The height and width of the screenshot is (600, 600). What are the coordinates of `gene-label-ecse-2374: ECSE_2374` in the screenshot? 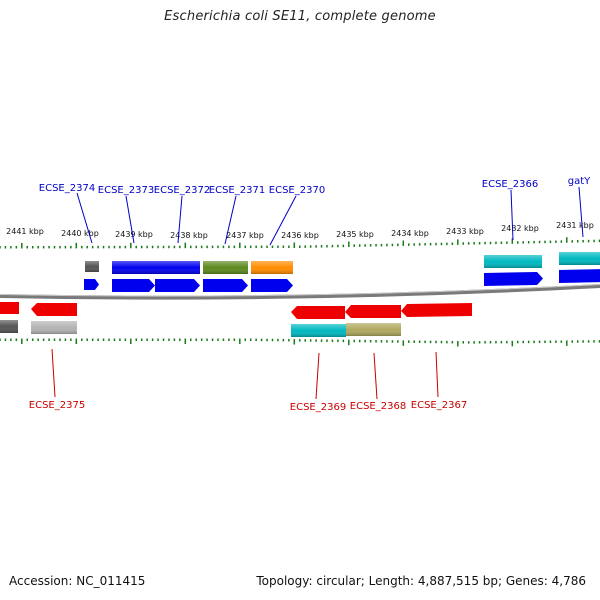 It's located at (67, 188).